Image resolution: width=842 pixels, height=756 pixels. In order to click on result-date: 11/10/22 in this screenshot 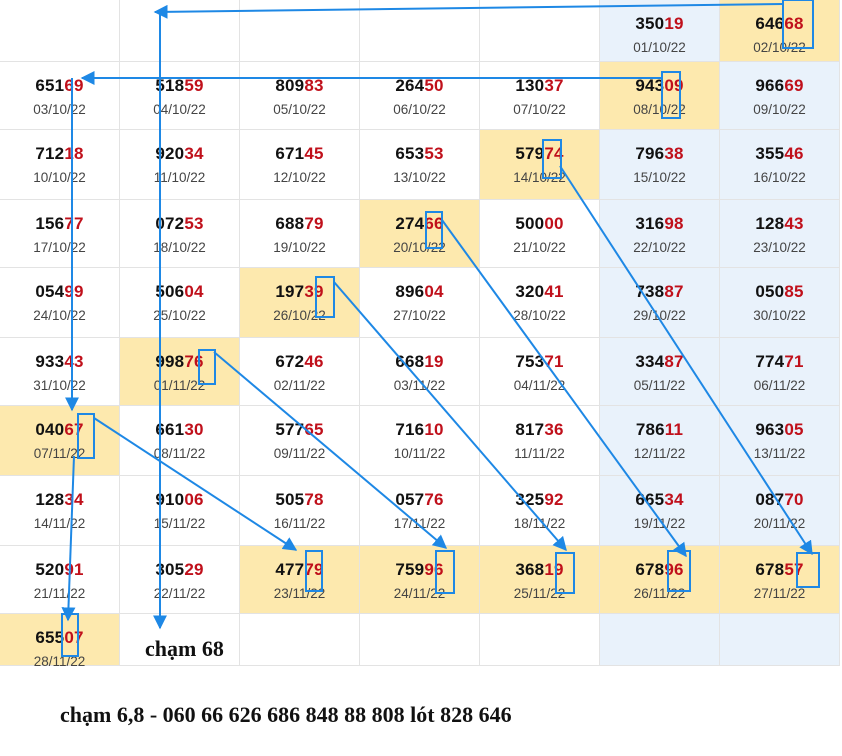, I will do `click(179, 177)`.